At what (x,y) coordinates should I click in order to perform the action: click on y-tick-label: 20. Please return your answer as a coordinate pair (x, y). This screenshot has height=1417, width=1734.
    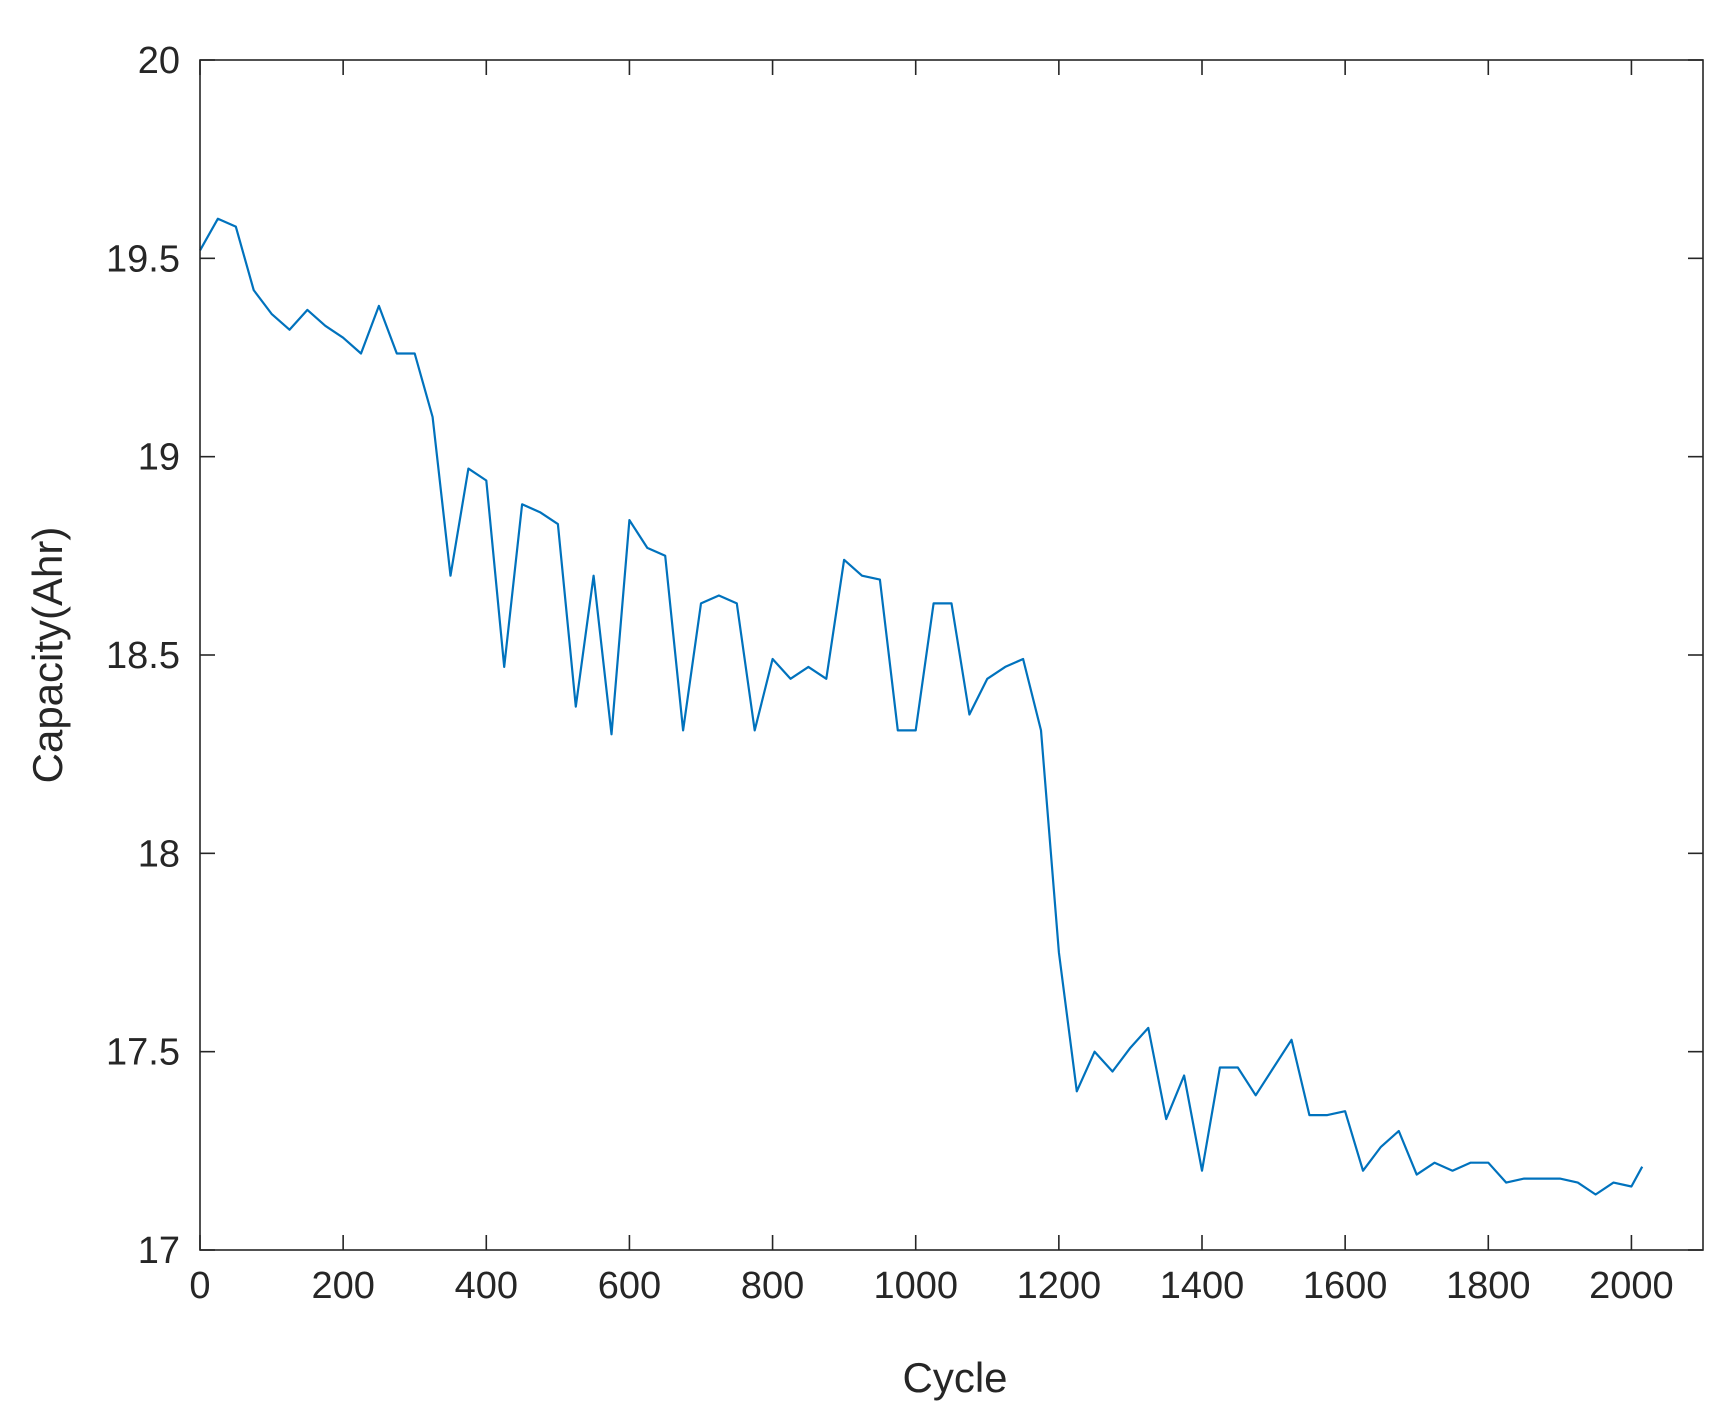
    Looking at the image, I should click on (159, 61).